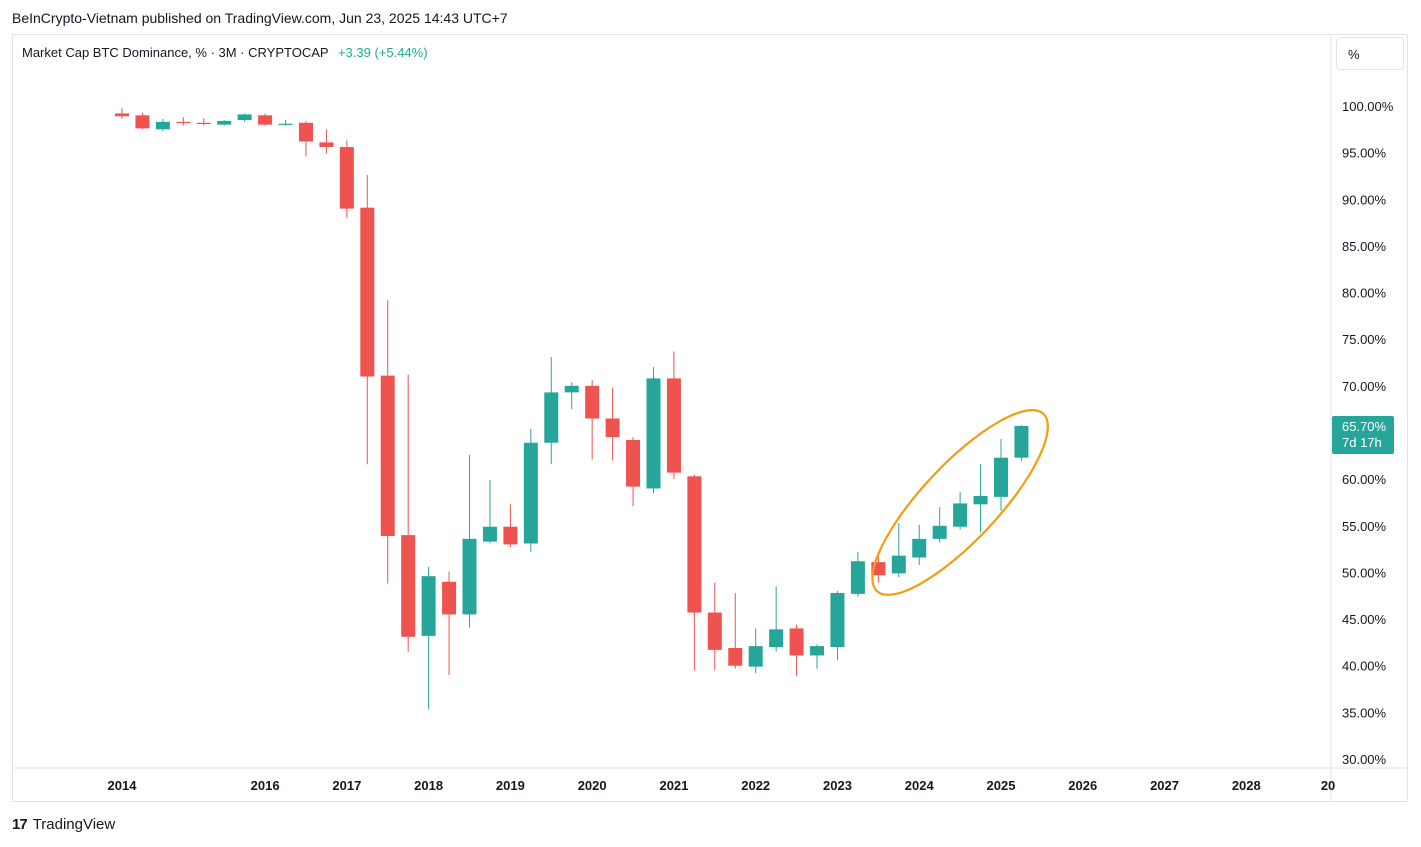 This screenshot has height=847, width=1421. Describe the element at coordinates (510, 785) in the screenshot. I see `x-tick-label: 2019` at that location.